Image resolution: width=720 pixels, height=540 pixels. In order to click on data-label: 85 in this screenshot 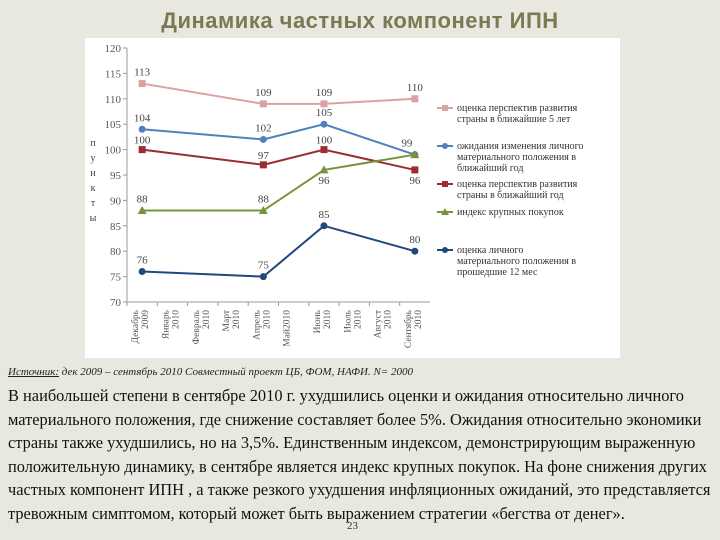, I will do `click(324, 215)`.